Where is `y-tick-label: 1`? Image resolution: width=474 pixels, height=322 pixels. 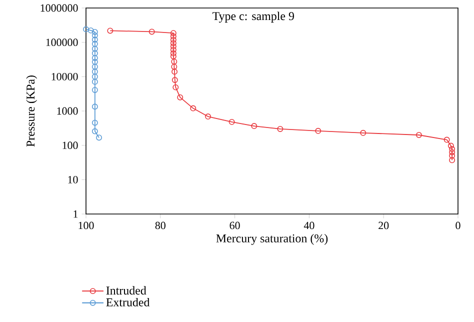
y-tick-label: 1 is located at coordinates (76, 214).